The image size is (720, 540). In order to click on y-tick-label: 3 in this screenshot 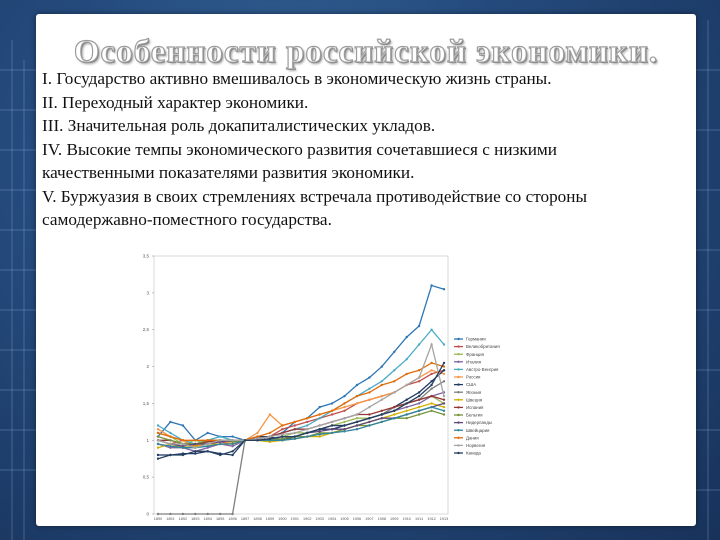, I will do `click(147, 292)`.